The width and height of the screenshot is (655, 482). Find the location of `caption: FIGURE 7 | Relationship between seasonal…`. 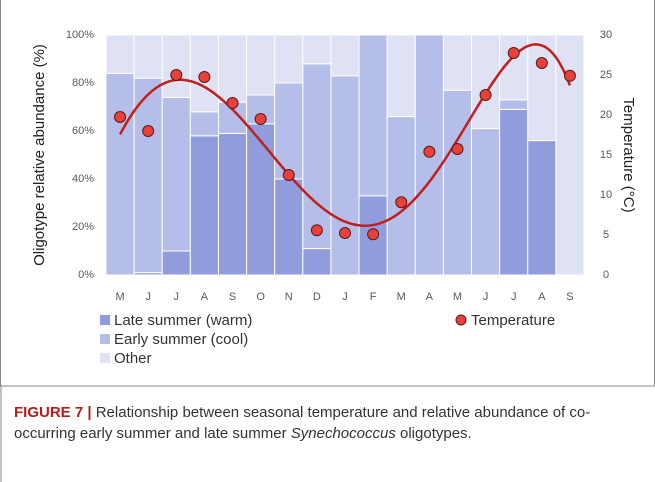

caption: FIGURE 7 | Relationship between seasonal… is located at coordinates (319, 423).